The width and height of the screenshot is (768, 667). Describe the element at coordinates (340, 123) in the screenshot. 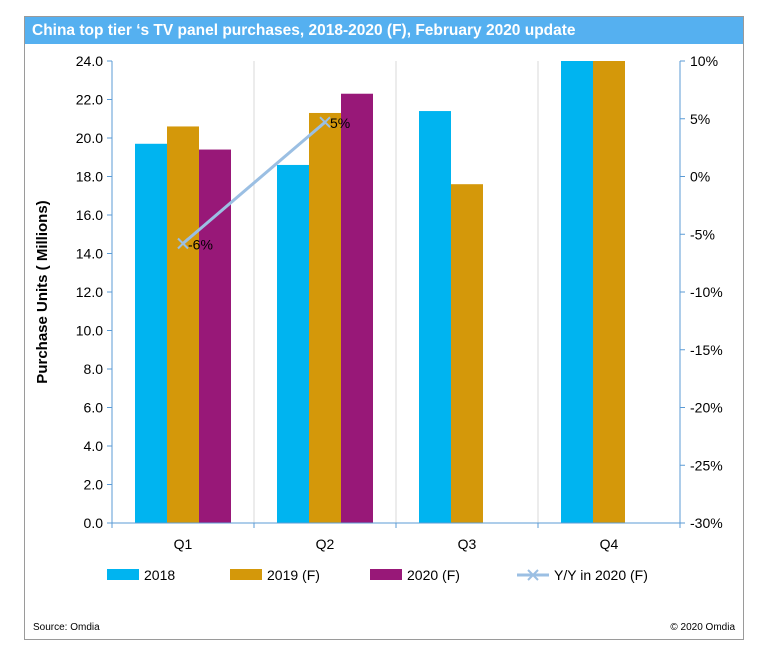

I see `yy-data-label: 5%` at that location.